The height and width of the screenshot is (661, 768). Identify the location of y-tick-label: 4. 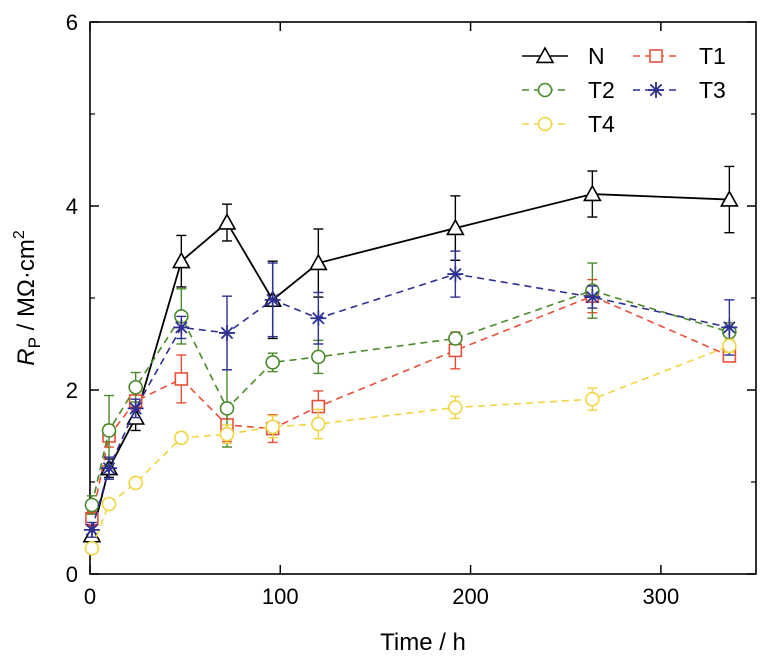
(72, 206).